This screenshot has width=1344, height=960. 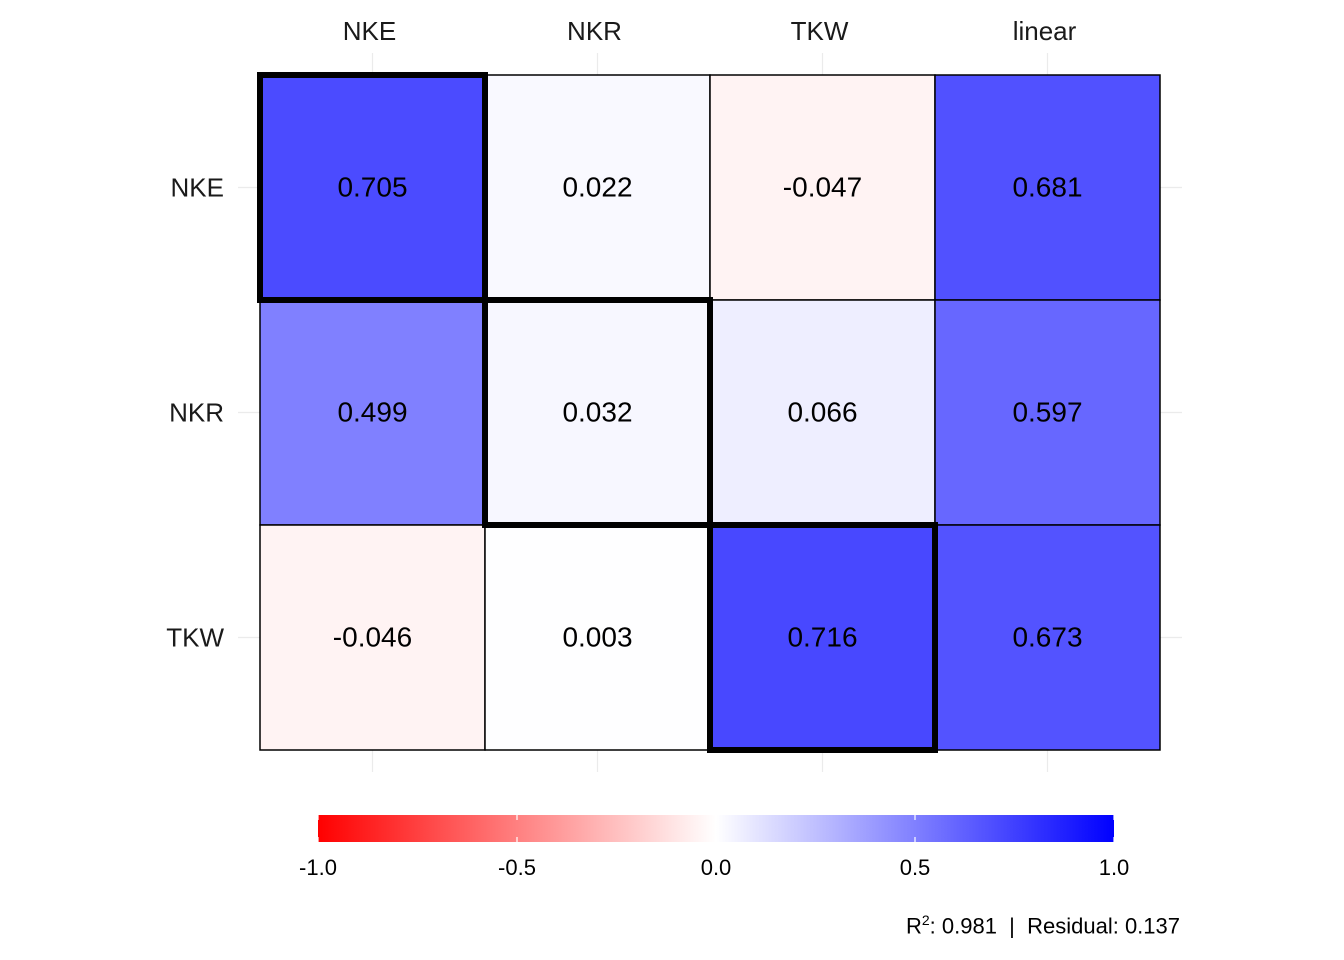 I want to click on cell-value-label: 0.673, so click(x=1047, y=637).